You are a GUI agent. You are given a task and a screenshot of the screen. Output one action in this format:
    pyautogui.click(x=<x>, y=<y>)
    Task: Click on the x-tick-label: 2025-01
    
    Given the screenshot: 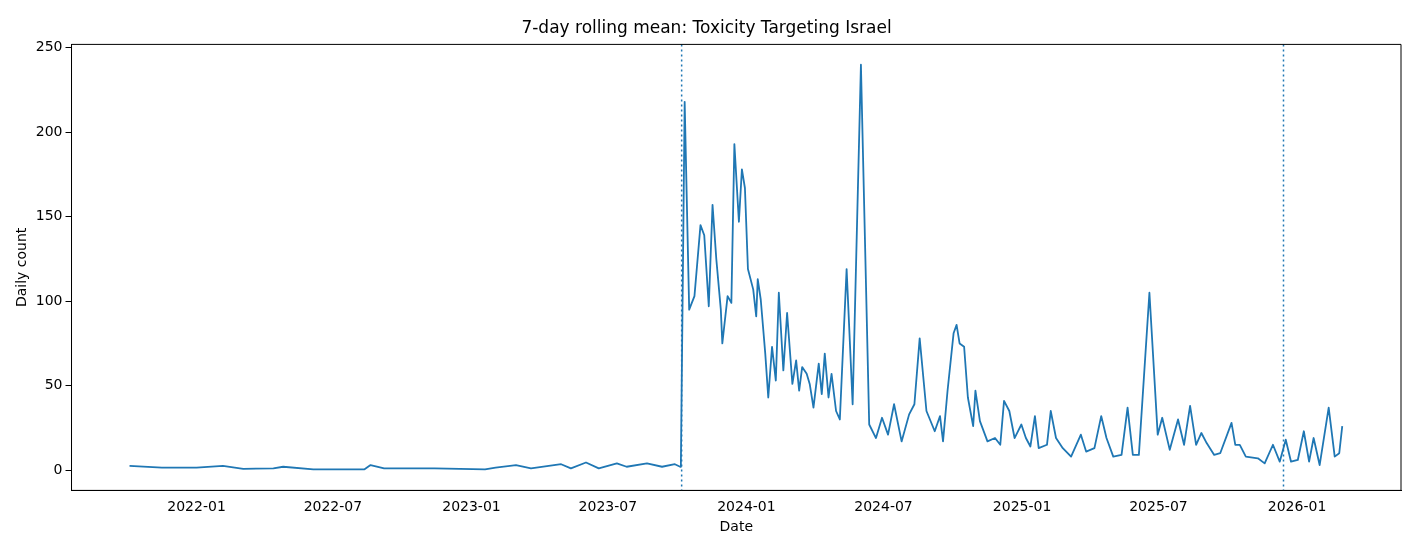 What is the action you would take?
    pyautogui.click(x=1022, y=506)
    